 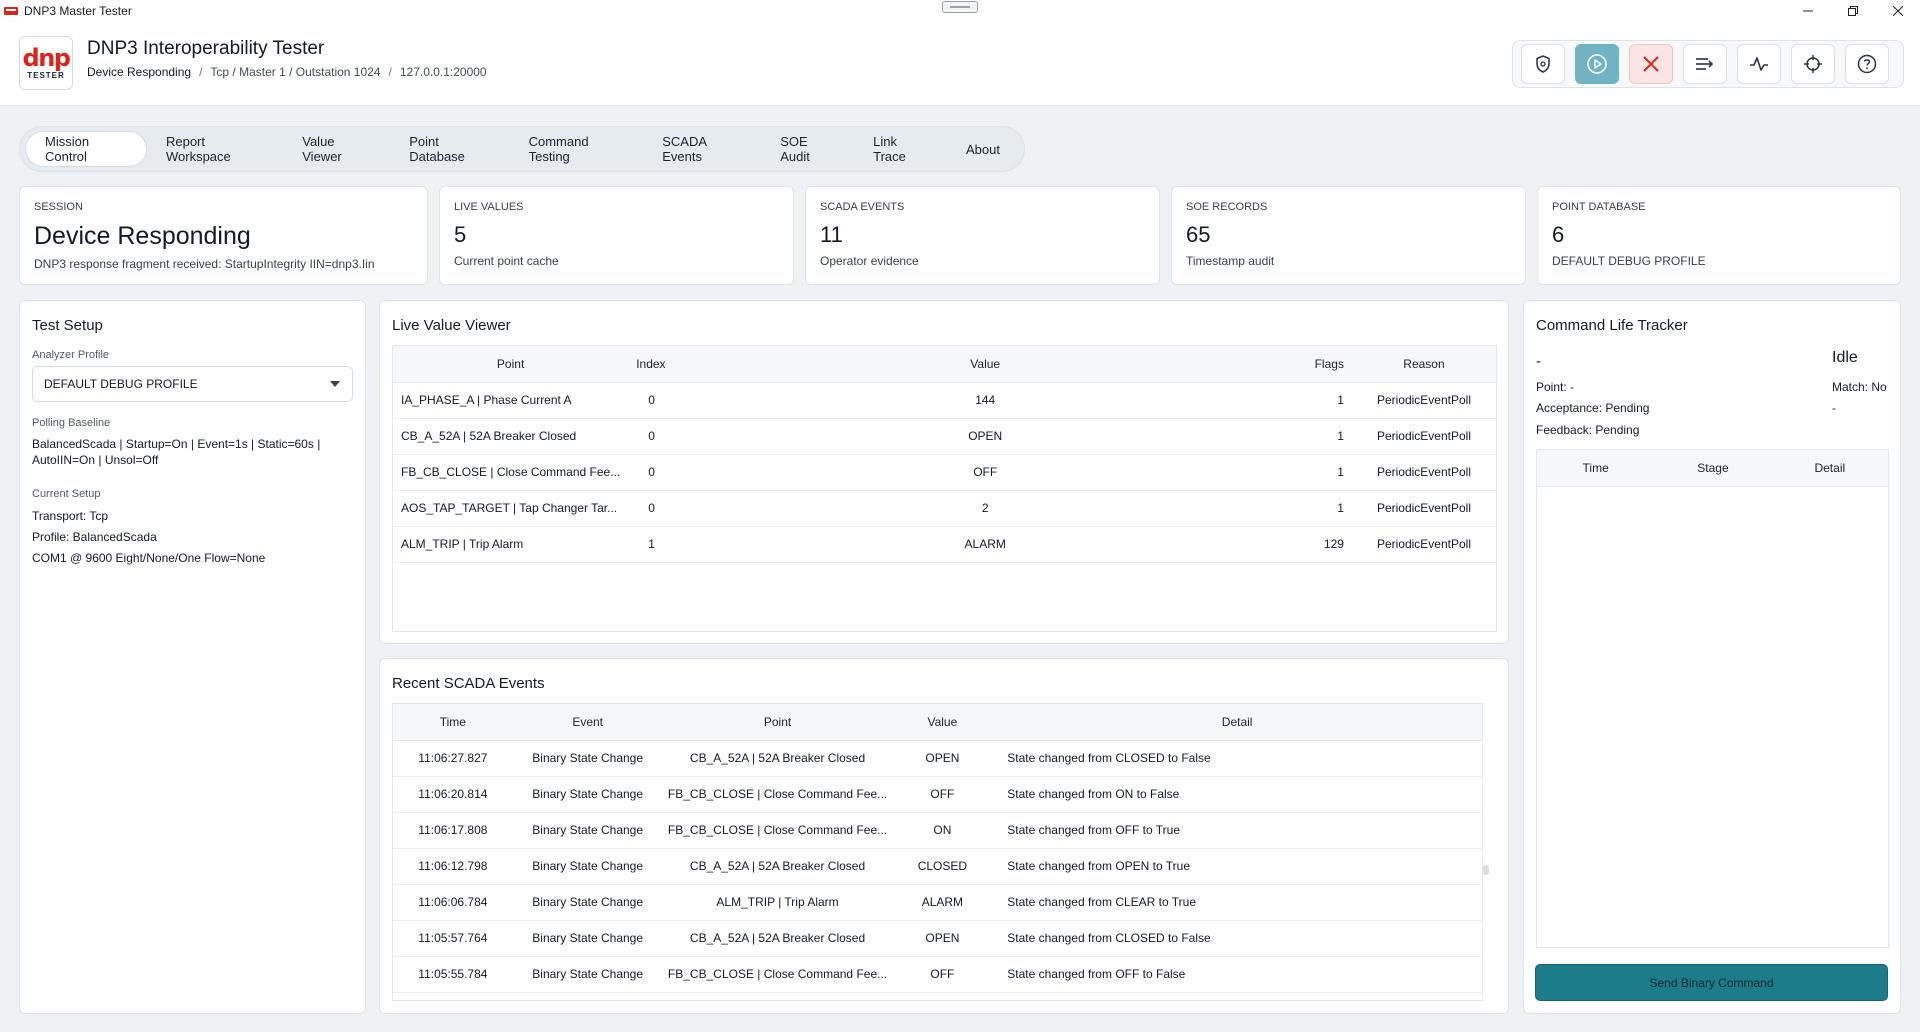 What do you see at coordinates (777, 938) in the screenshot?
I see `cell-point: CB_A_52A | 52A Breaker Closed` at bounding box center [777, 938].